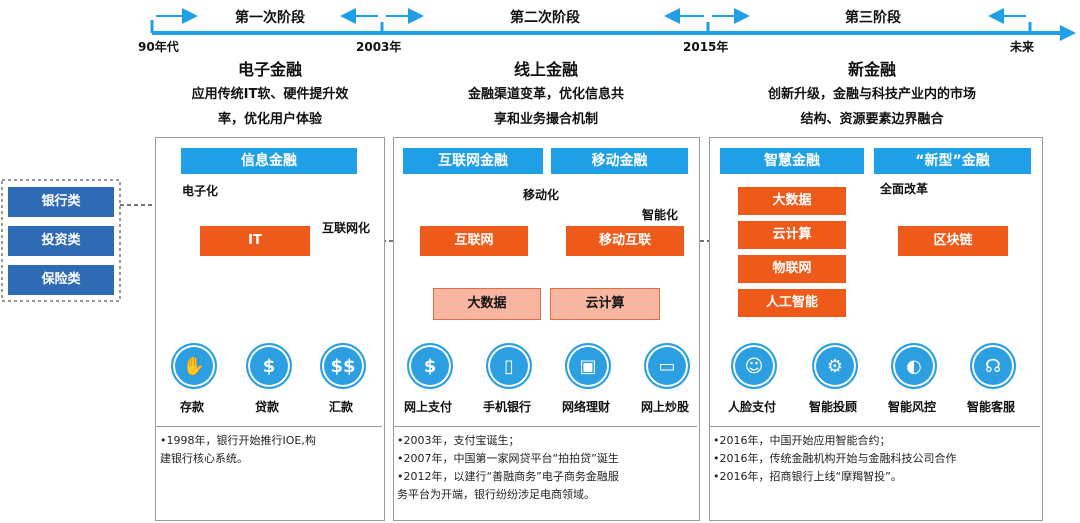 This screenshot has width=1080, height=523. Describe the element at coordinates (269, 161) in the screenshot. I see `header-info-finance: 信息金融` at that location.